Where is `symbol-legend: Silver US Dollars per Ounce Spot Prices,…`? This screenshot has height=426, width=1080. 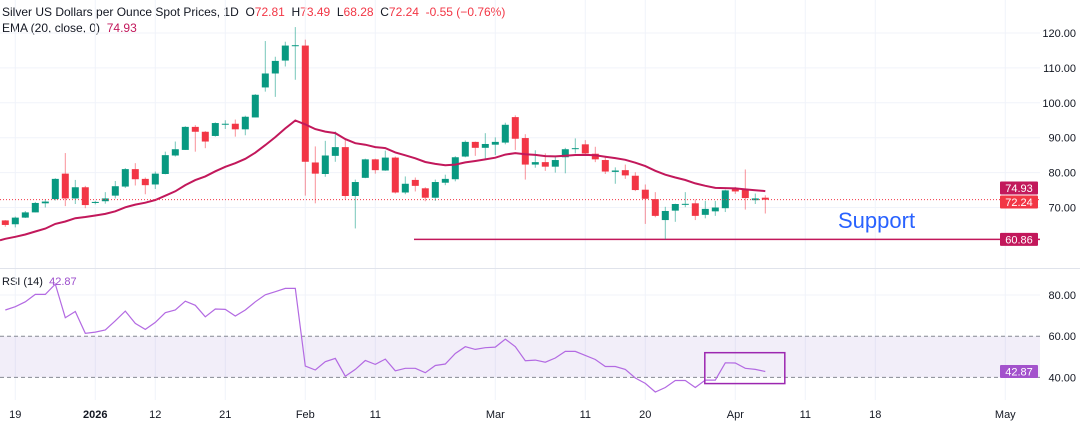 symbol-legend: Silver US Dollars per Ounce Spot Prices,… is located at coordinates (253, 12).